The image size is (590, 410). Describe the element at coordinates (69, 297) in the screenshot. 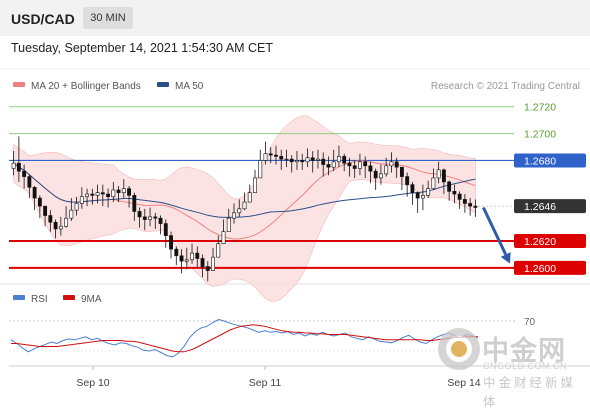

I see `rsi-ma-legend-swatch` at that location.